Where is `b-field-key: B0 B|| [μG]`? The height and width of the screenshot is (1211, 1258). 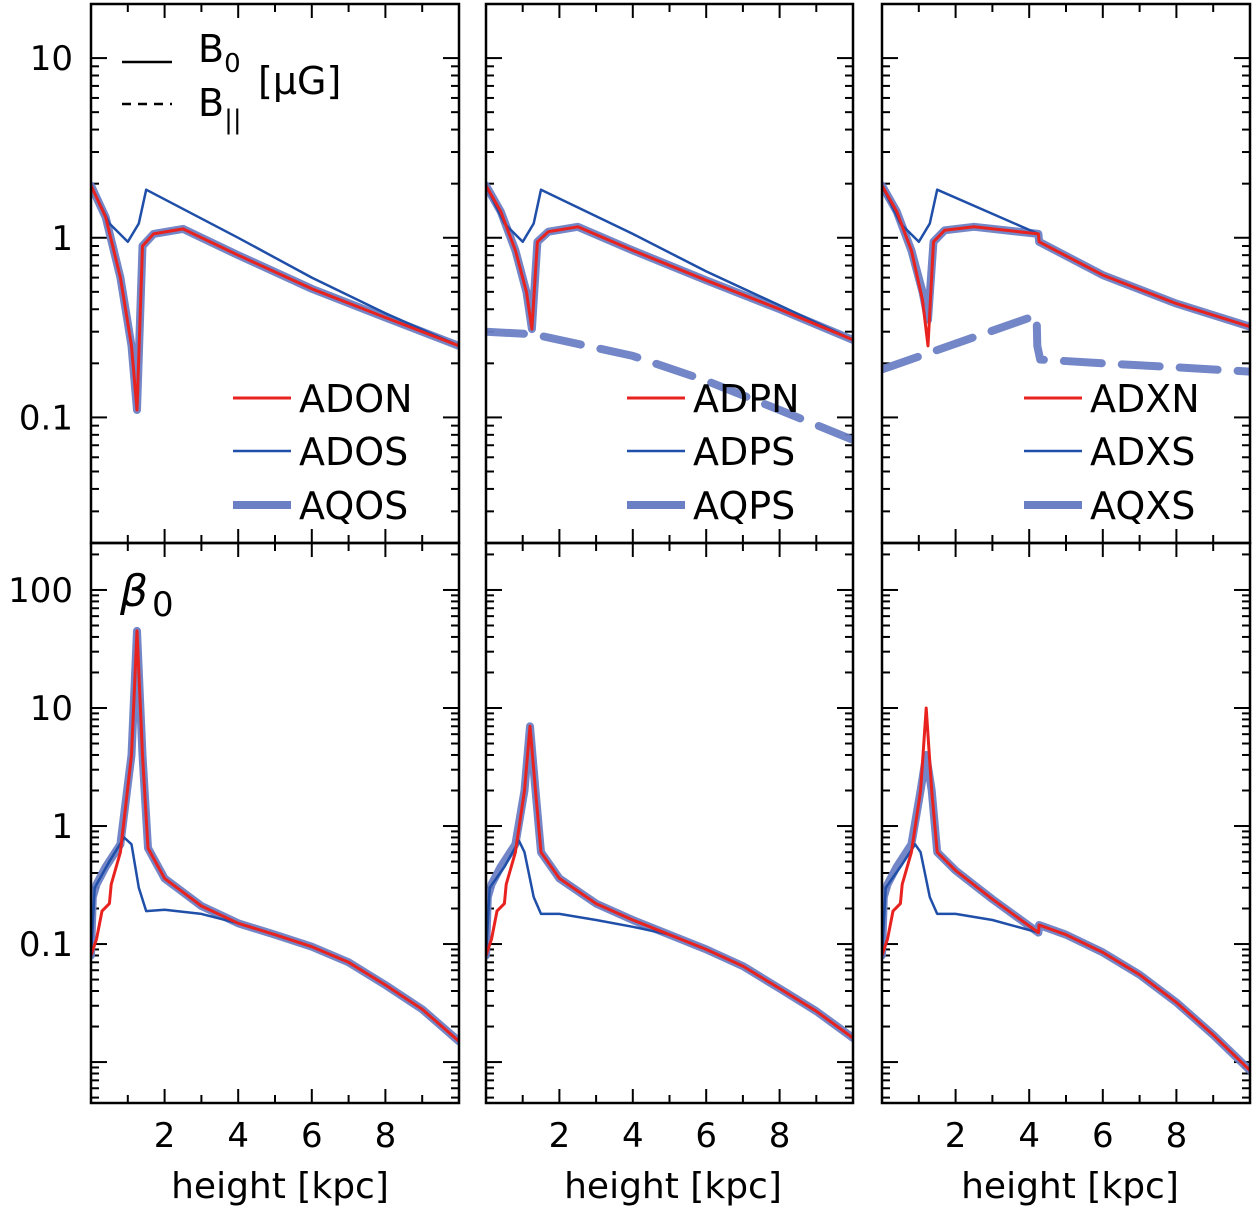 b-field-key: B0 B|| [μG] is located at coordinates (231, 81).